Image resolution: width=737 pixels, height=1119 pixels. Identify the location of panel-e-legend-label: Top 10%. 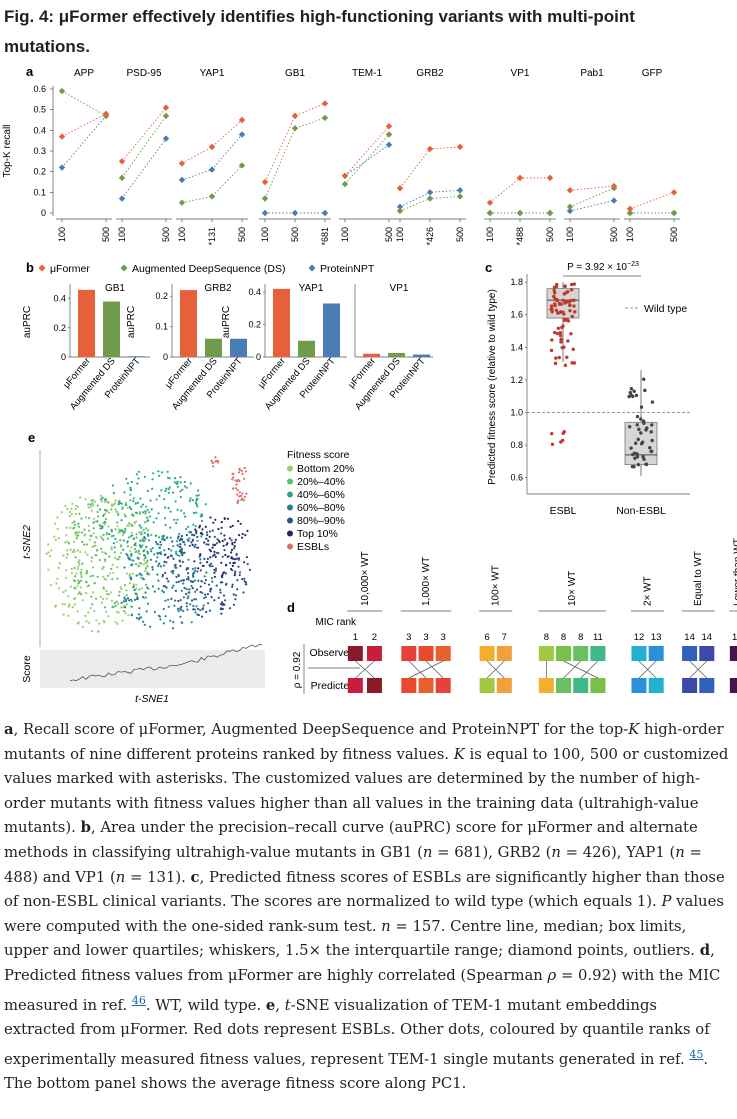
(317, 534).